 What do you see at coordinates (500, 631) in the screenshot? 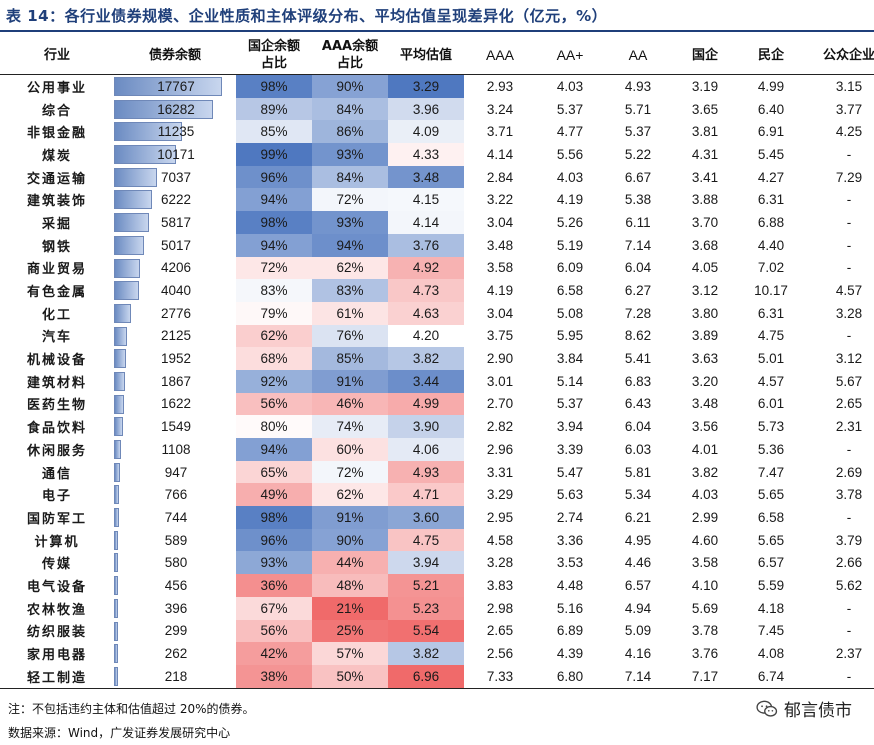
I see `cell-aaa: 2.65` at bounding box center [500, 631].